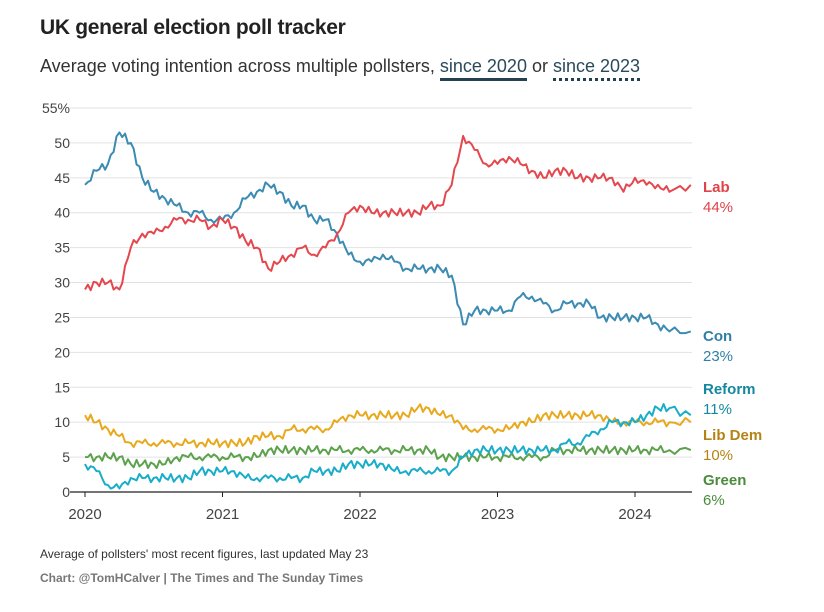 This screenshot has width=824, height=612. Describe the element at coordinates (724, 480) in the screenshot. I see `series-label: Green` at that location.